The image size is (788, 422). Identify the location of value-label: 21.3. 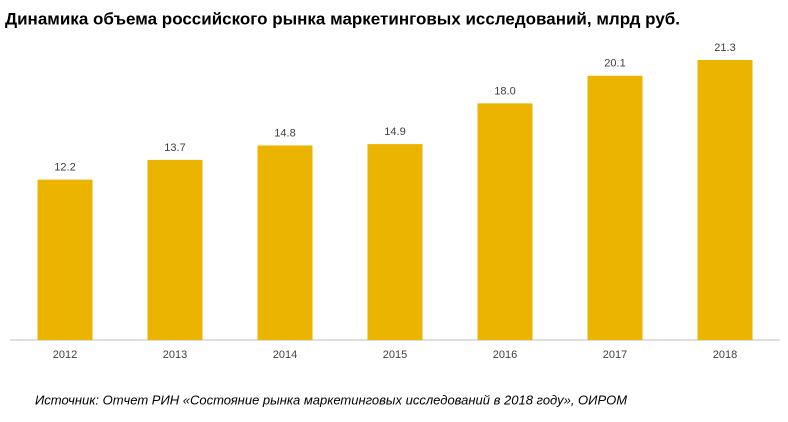
(724, 48).